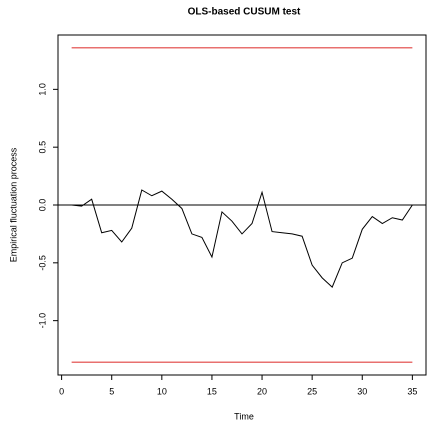 This screenshot has height=427, width=429. Describe the element at coordinates (13, 204) in the screenshot. I see `y-axis-label: Empirical fluctuation process` at that location.